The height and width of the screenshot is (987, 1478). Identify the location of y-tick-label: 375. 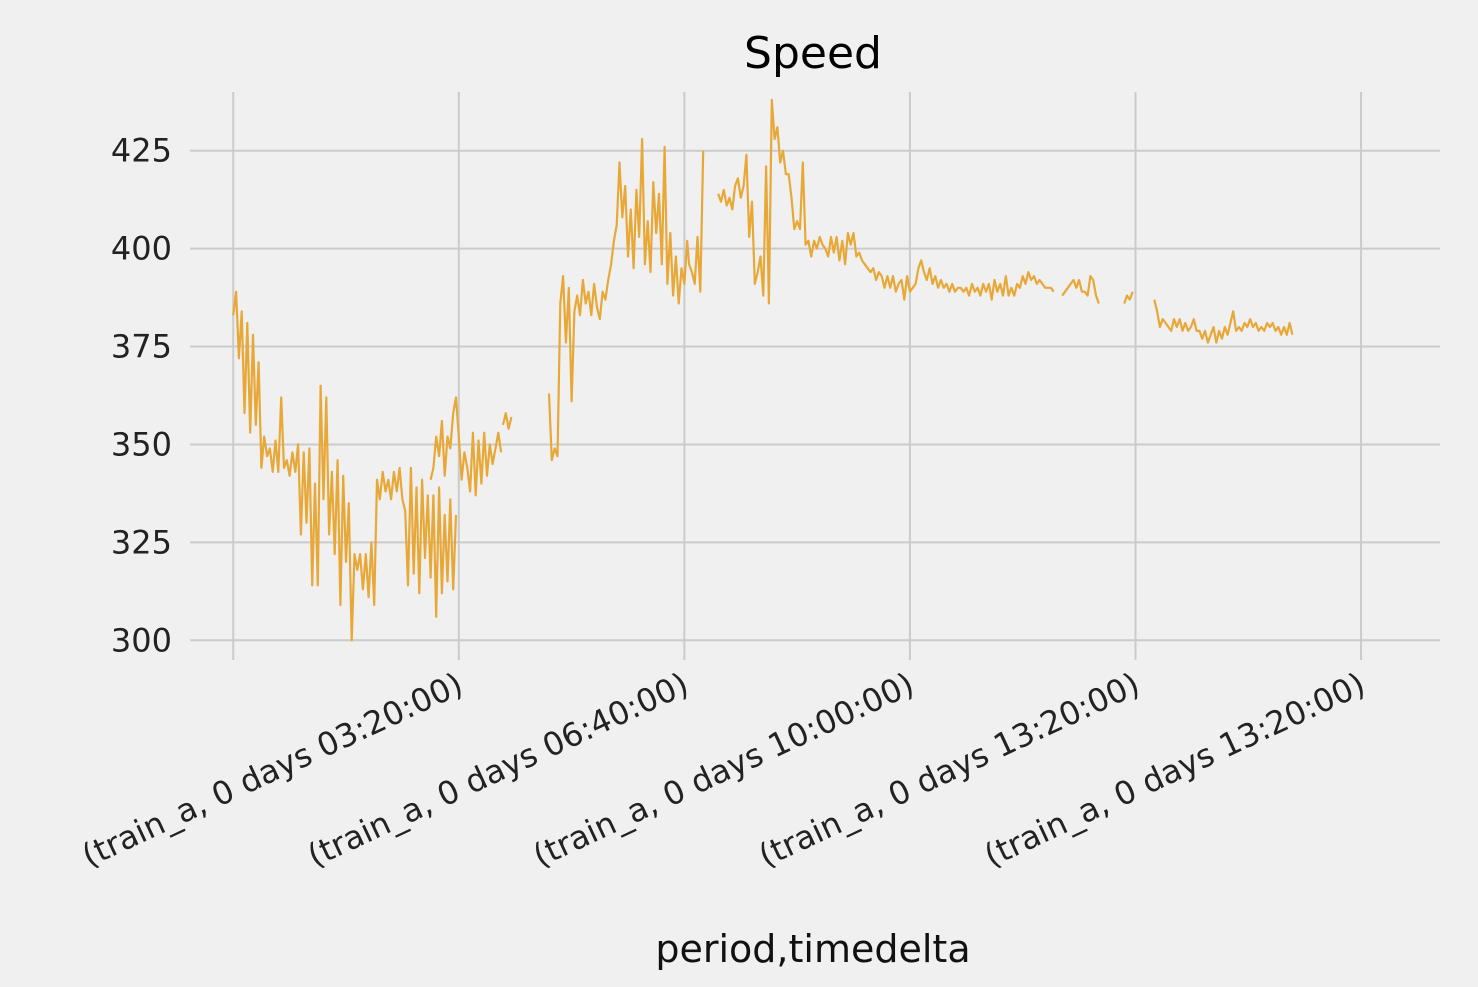
(141, 347).